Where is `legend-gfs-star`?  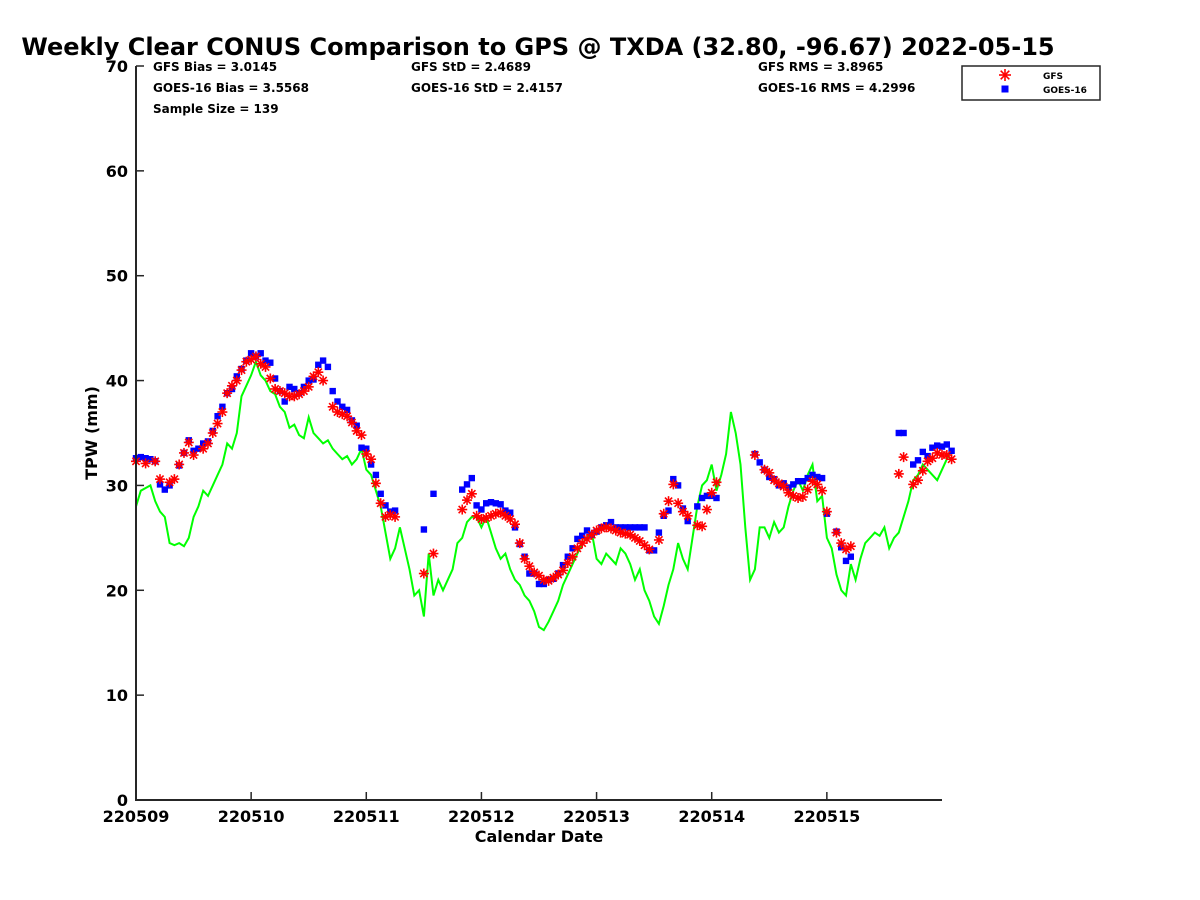 legend-gfs-star is located at coordinates (1005, 75).